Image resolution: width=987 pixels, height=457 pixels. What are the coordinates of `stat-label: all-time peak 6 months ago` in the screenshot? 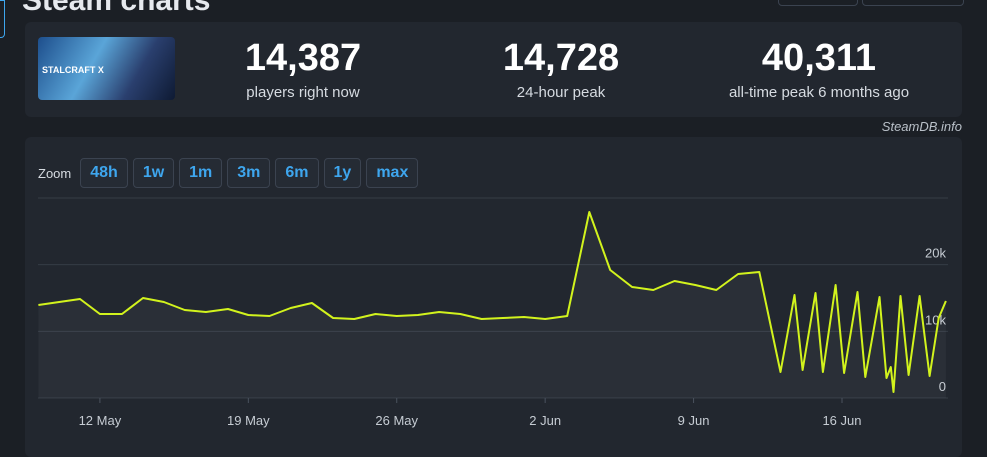 It's located at (819, 92).